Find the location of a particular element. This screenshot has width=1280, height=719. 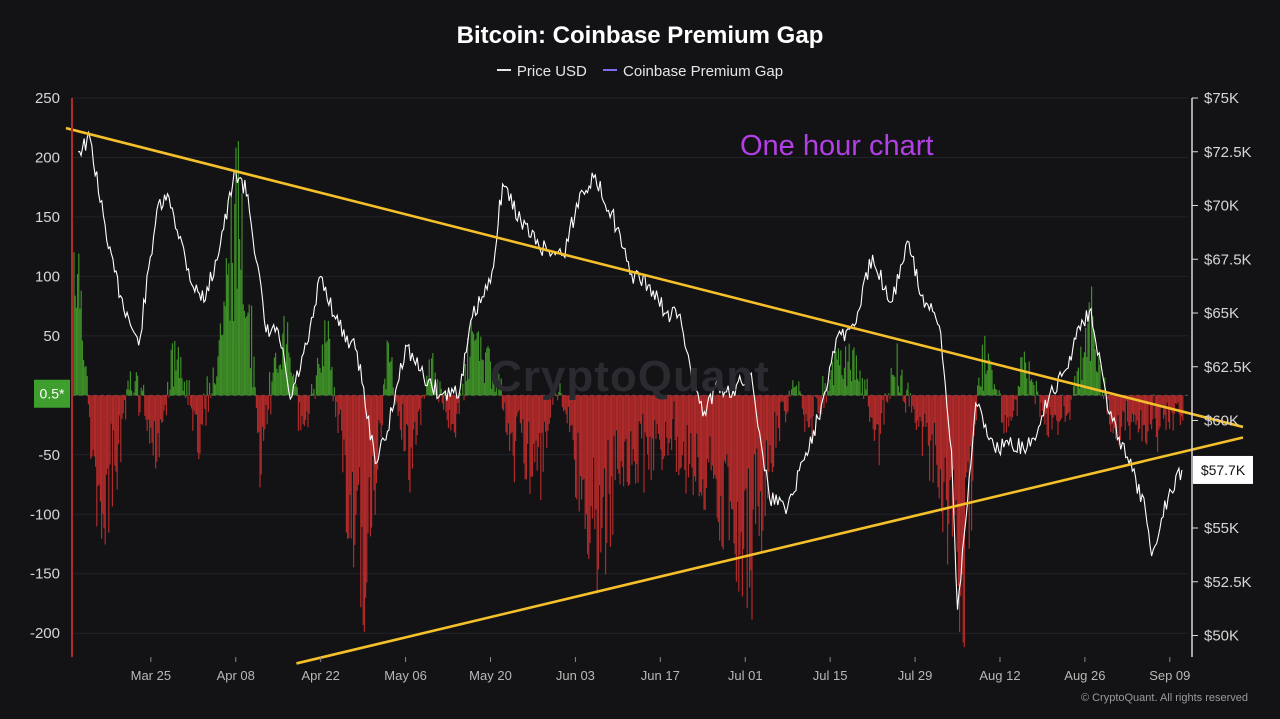

legend-item-premium-gap: Coinbase Premium Gap is located at coordinates (693, 71).